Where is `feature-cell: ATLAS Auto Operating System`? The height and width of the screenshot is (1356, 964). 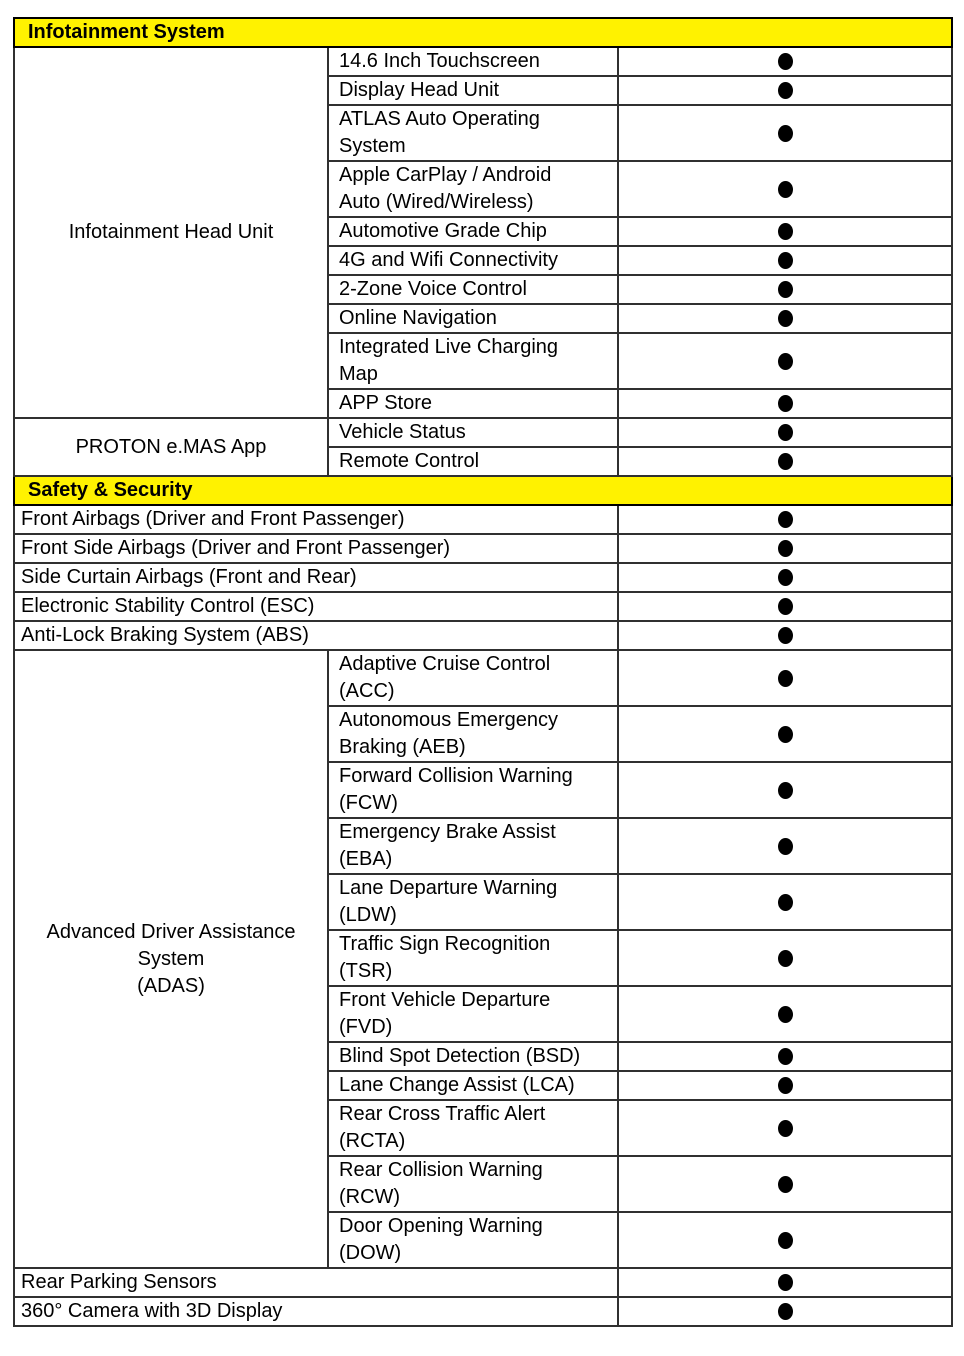
feature-cell: ATLAS Auto Operating System is located at coordinates (473, 133).